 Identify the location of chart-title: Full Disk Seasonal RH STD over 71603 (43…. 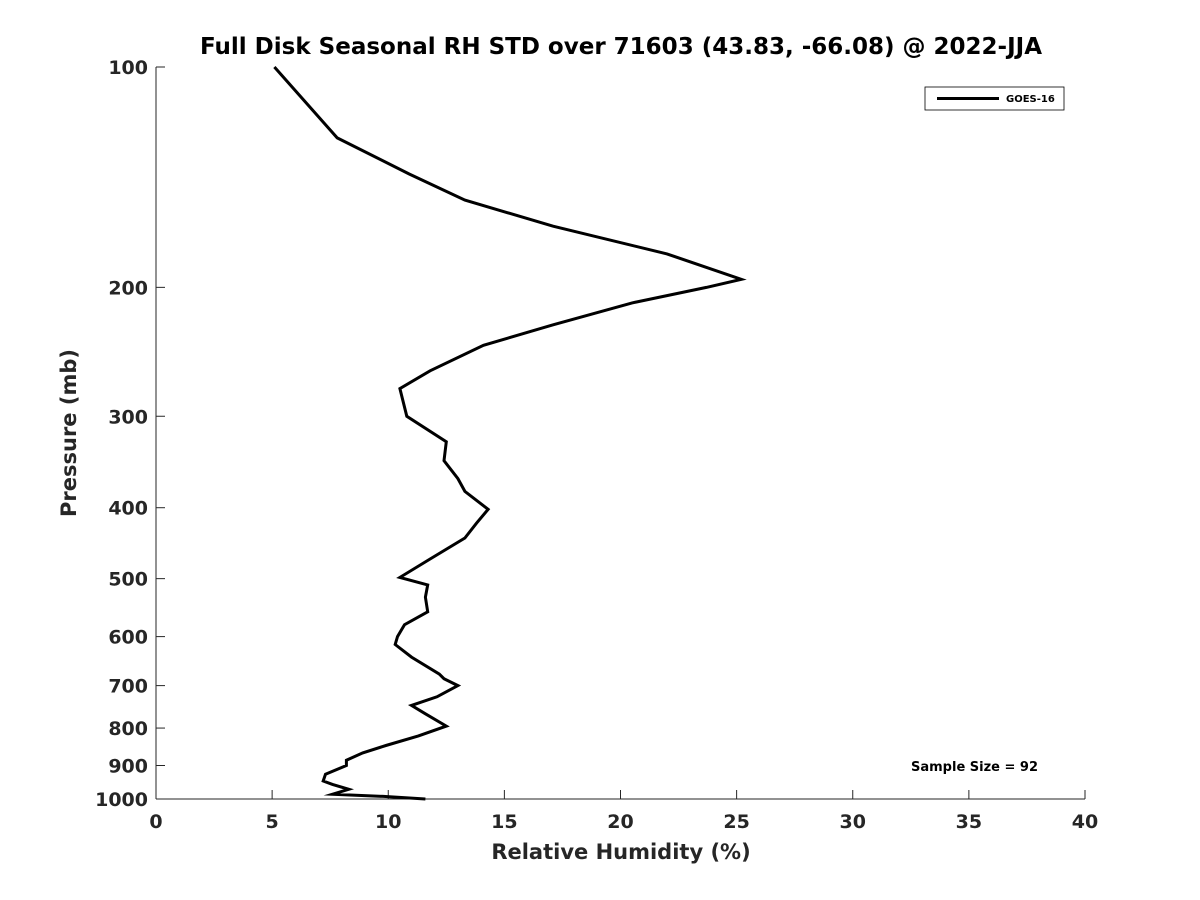
(621, 47).